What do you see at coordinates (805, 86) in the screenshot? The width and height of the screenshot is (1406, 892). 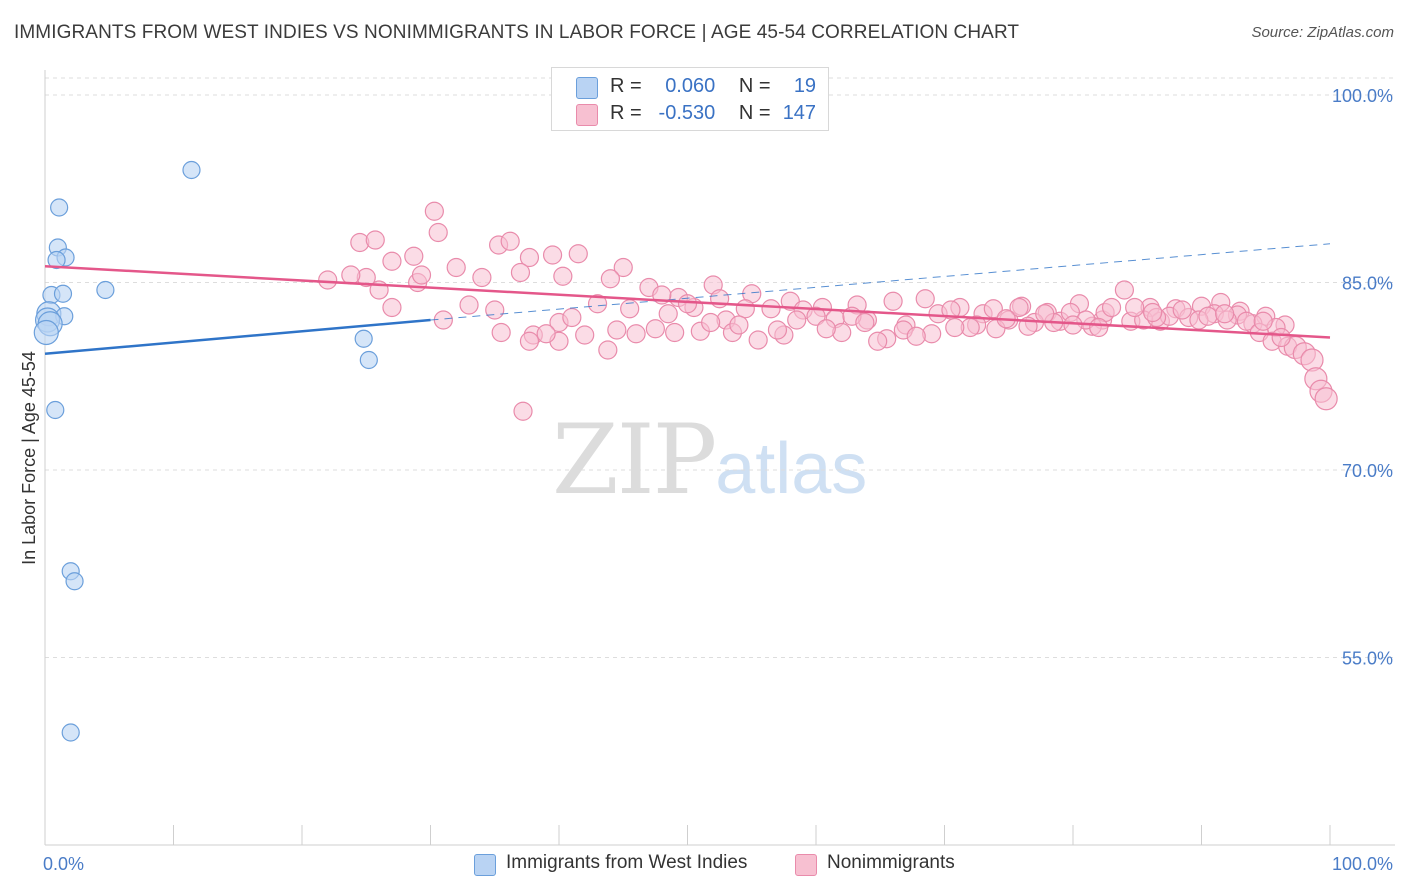 I see `legend-n-value: 19` at bounding box center [805, 86].